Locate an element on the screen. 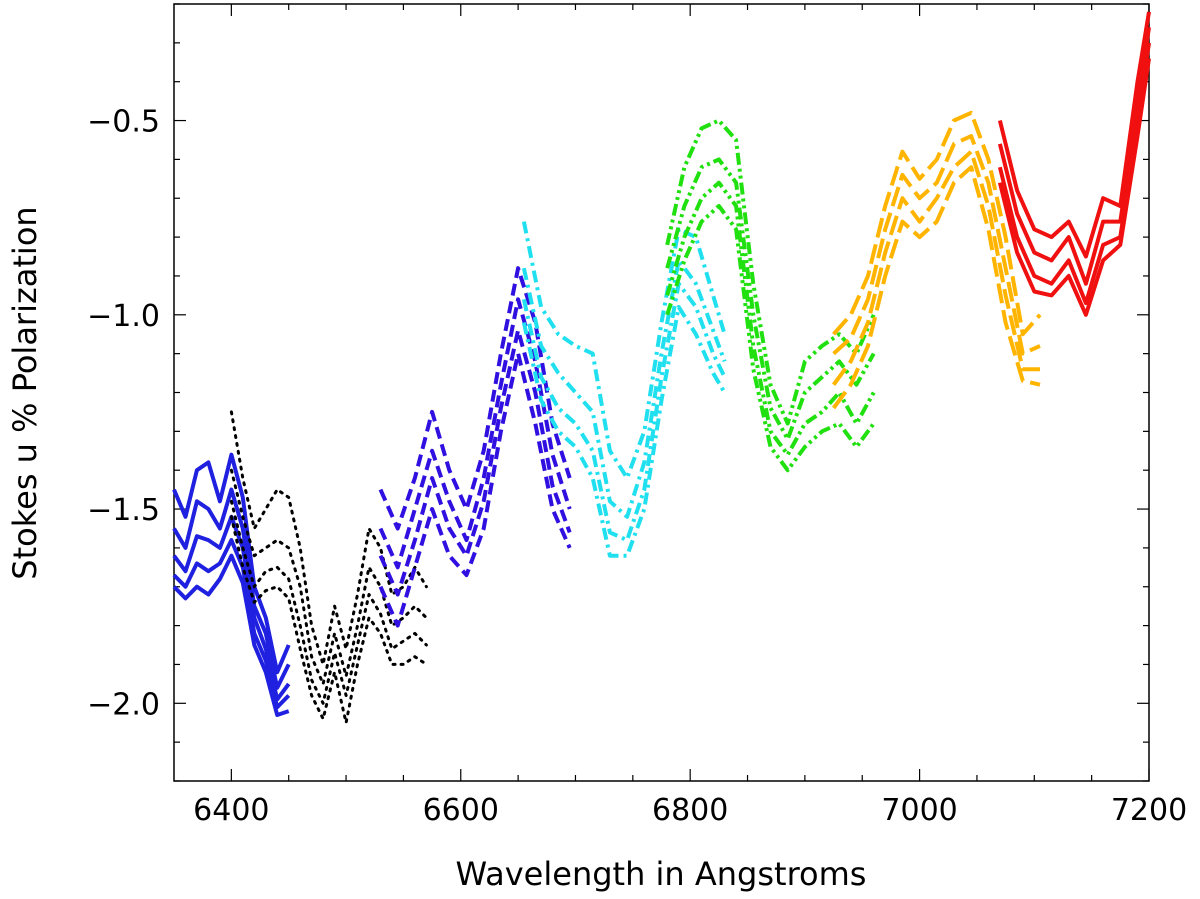  x-tick-label: 6600 is located at coordinates (461, 810).